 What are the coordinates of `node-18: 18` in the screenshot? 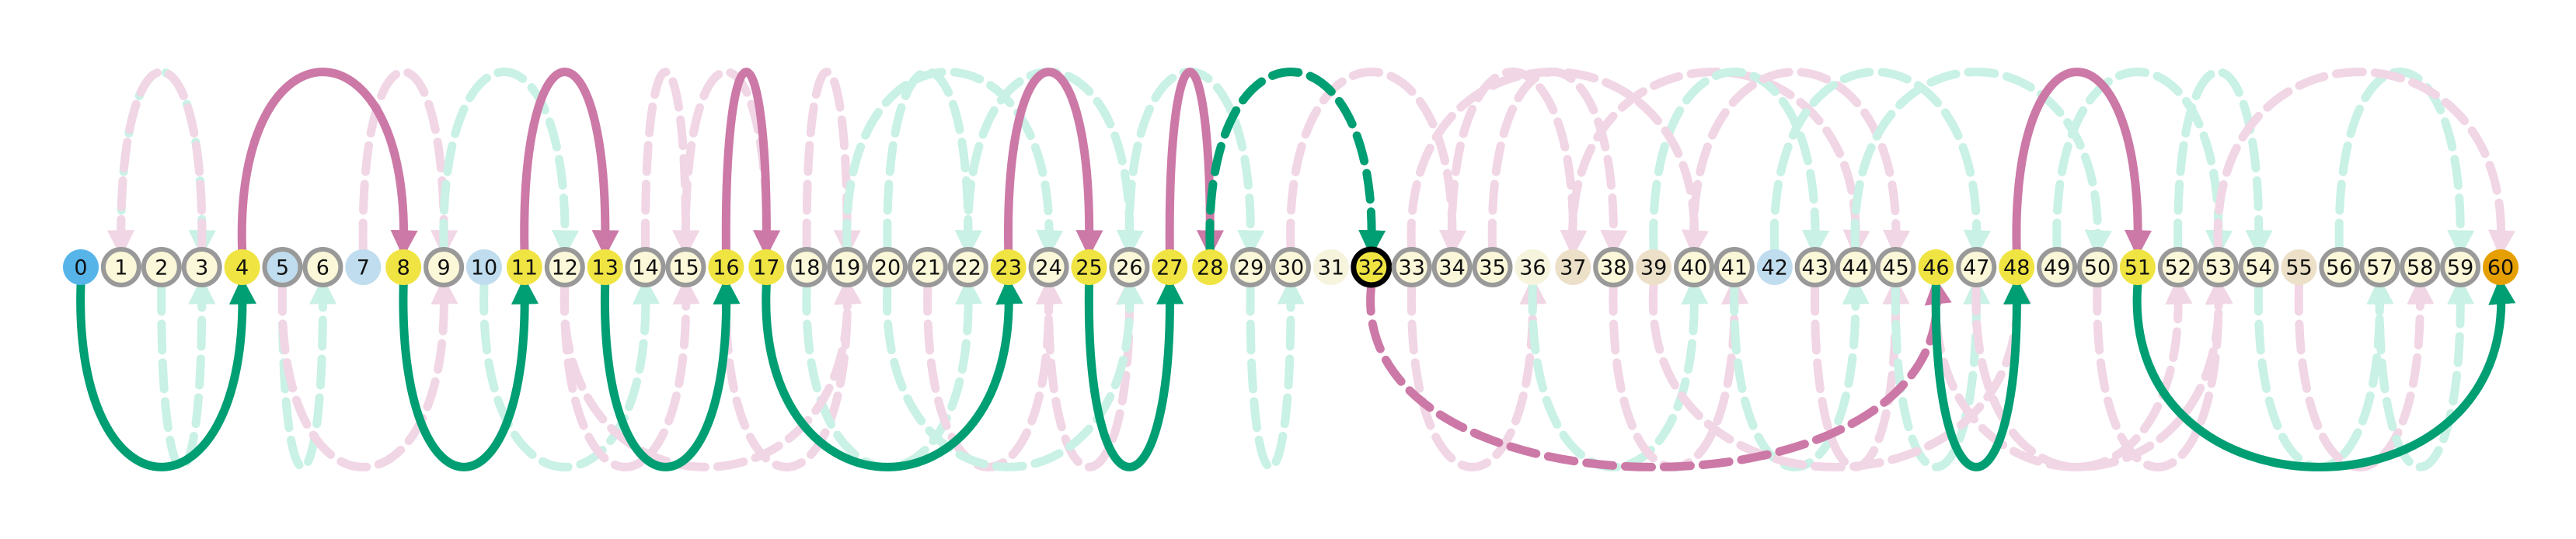 It's located at (807, 267).